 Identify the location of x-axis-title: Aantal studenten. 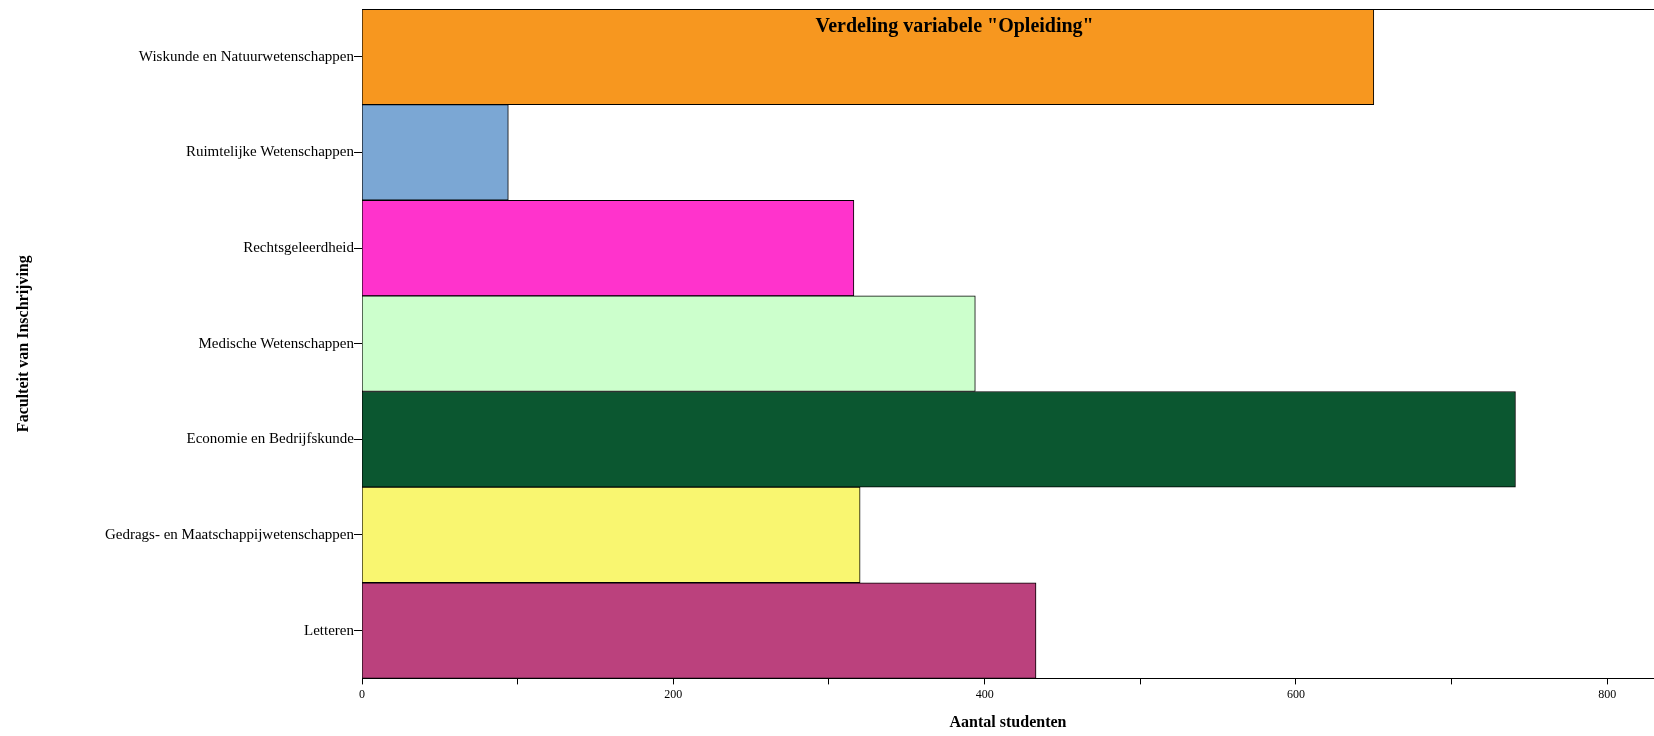
(1008, 721).